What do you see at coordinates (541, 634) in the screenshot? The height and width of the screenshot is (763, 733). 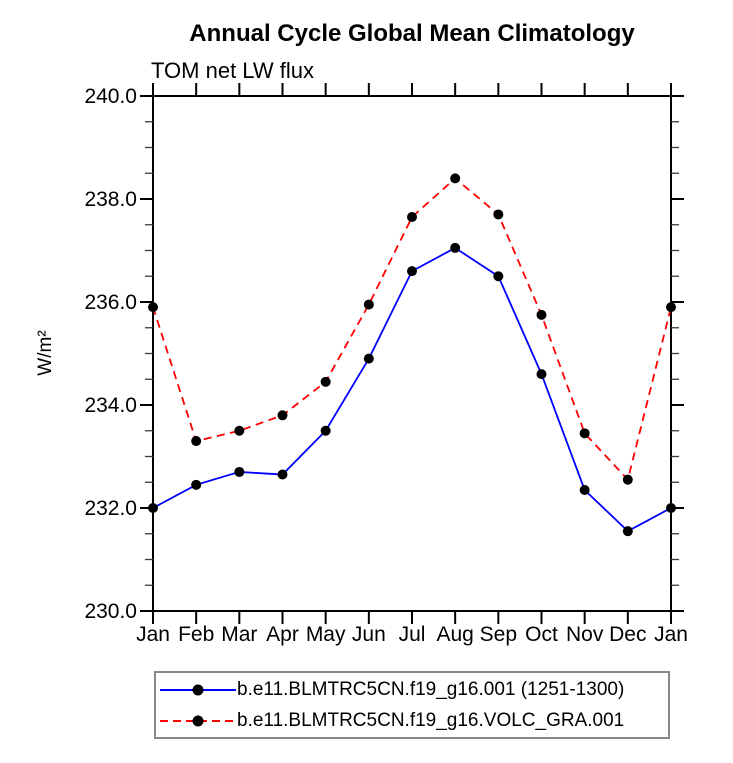 I see `x-tick-label: Oct` at bounding box center [541, 634].